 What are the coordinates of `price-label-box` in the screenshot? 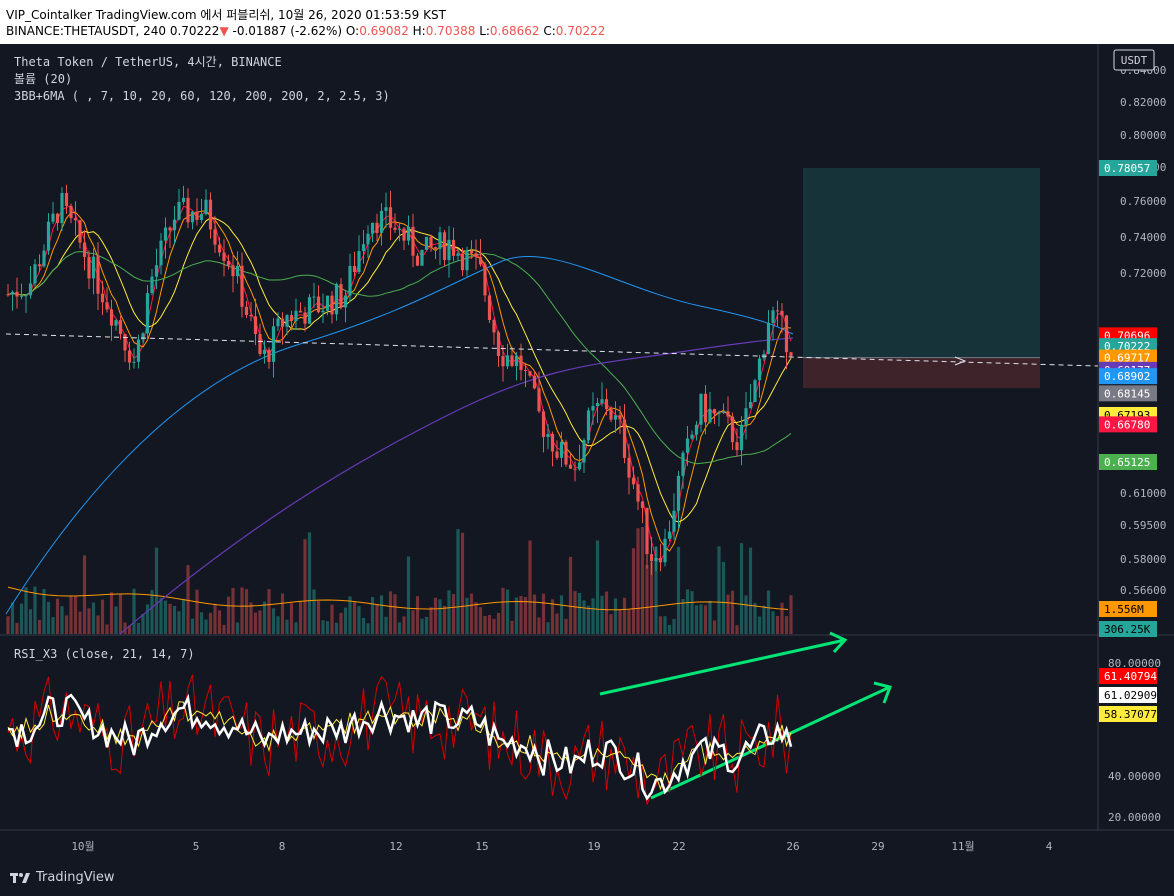 It's located at (1128, 357).